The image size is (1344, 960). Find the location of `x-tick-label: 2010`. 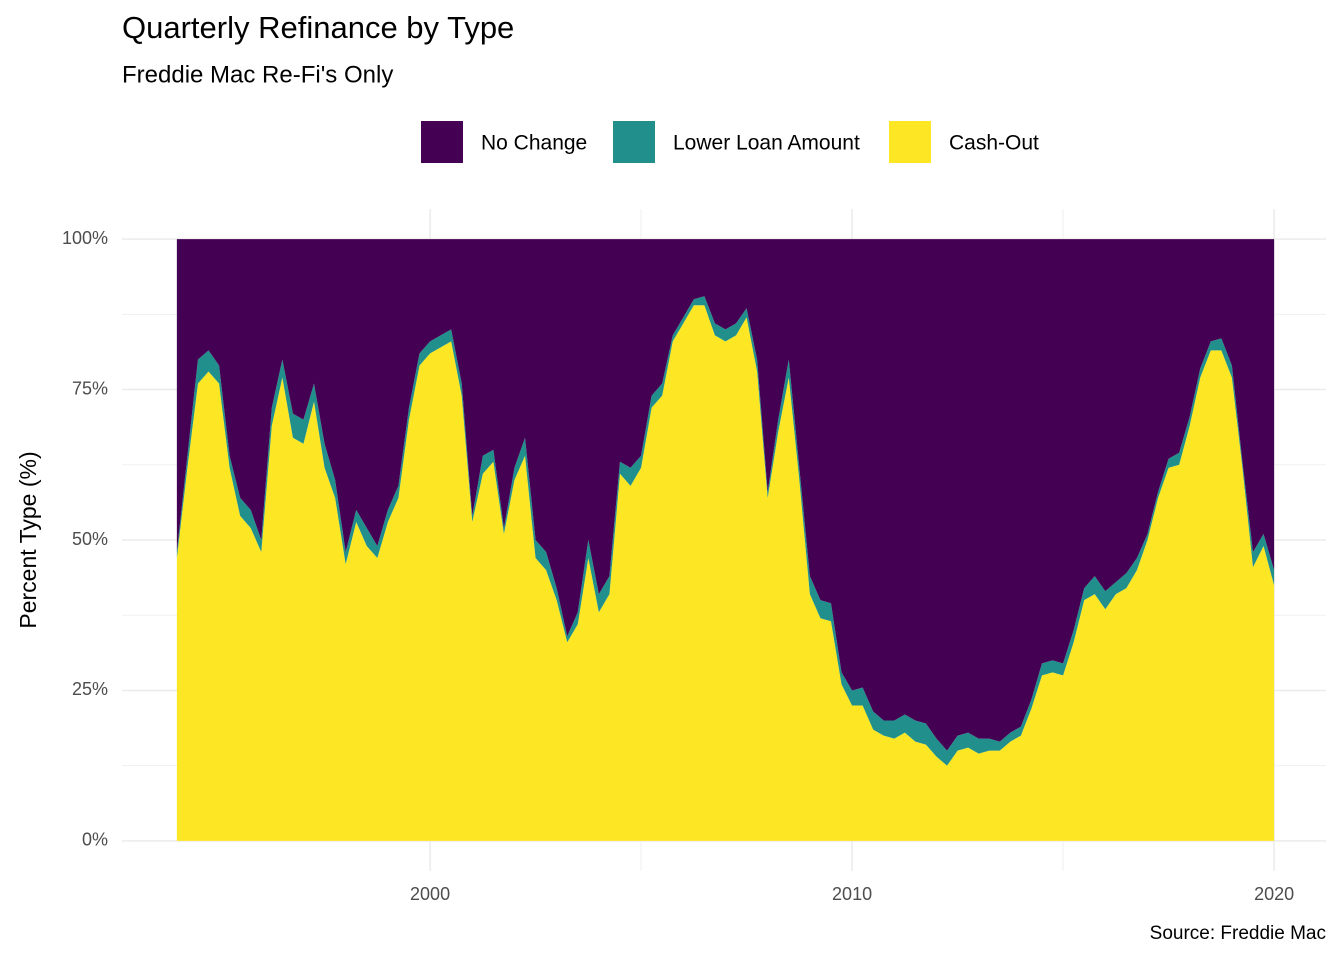

x-tick-label: 2010 is located at coordinates (852, 894).